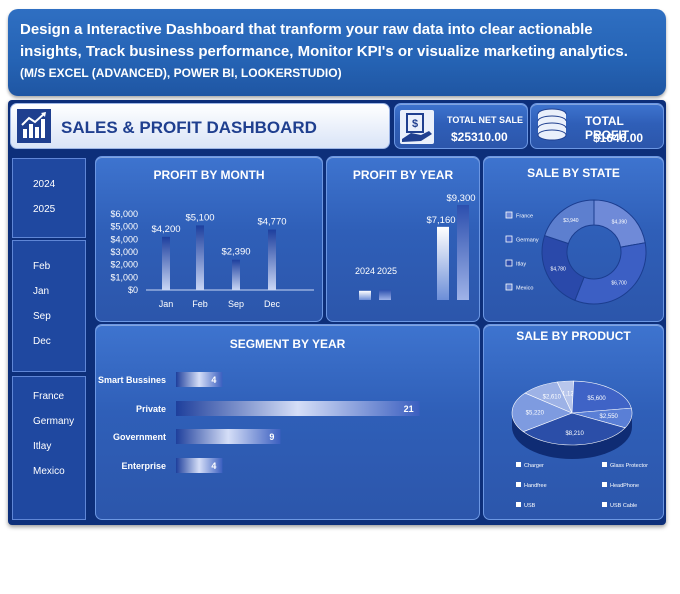 This screenshot has width=680, height=594. What do you see at coordinates (44, 184) in the screenshot?
I see `slicer-year-2024: 2024` at bounding box center [44, 184].